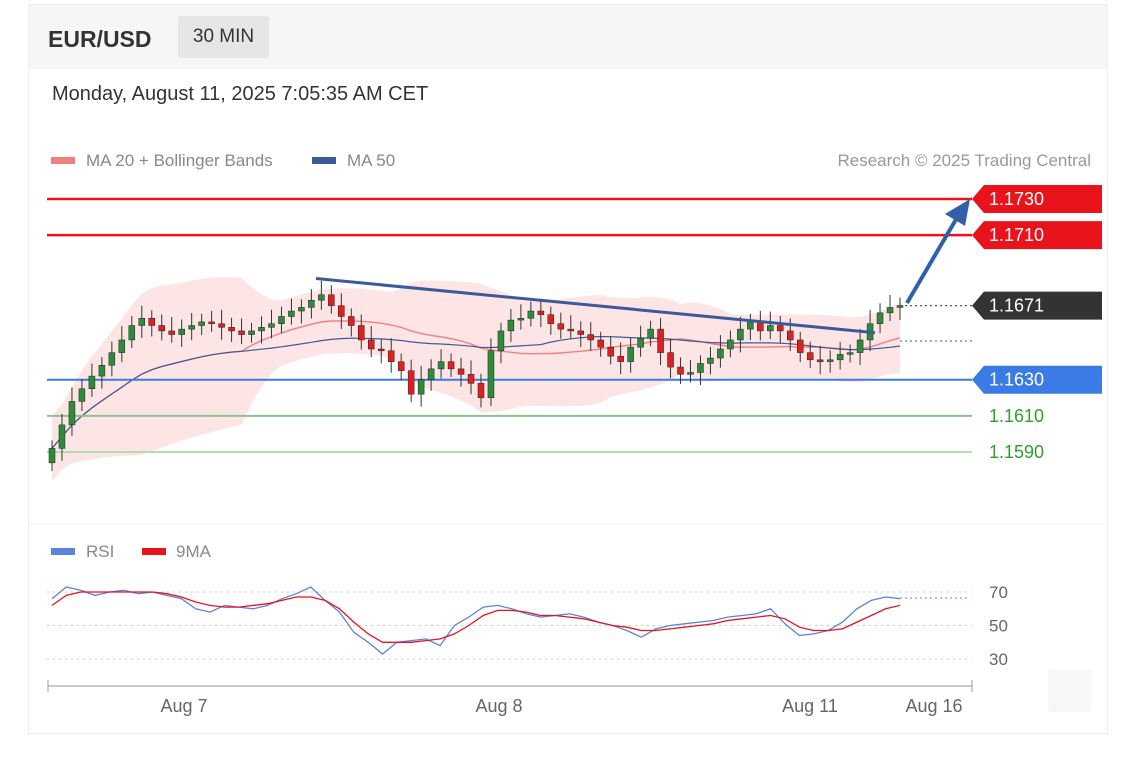 The image size is (1148, 768). Describe the element at coordinates (527, 626) in the screenshot. I see `rsi-grid: 70 50 30` at that location.